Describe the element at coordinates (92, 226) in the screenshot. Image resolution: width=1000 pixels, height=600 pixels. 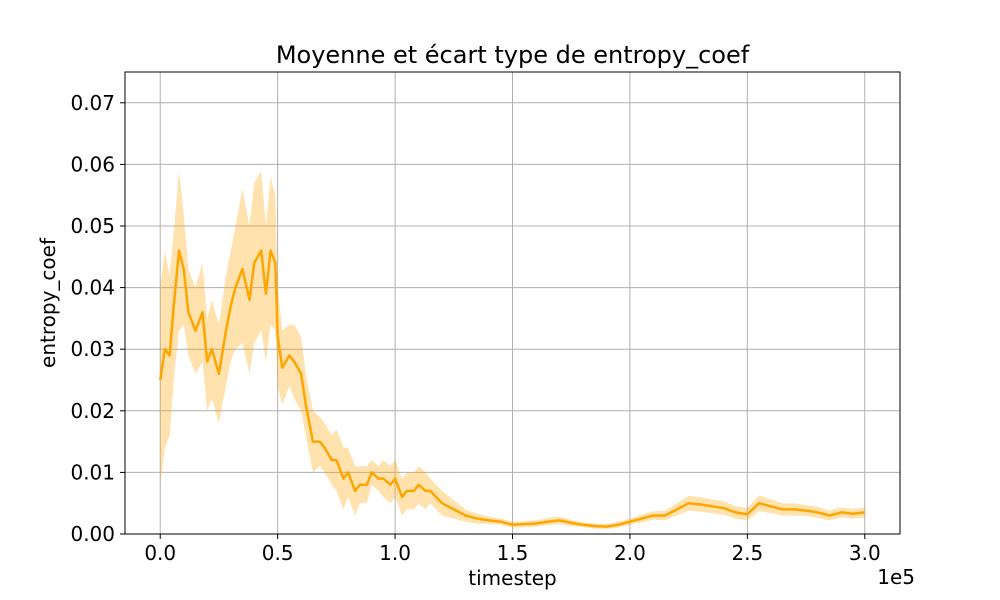
I see `y-tick-label: 0.05` at that location.